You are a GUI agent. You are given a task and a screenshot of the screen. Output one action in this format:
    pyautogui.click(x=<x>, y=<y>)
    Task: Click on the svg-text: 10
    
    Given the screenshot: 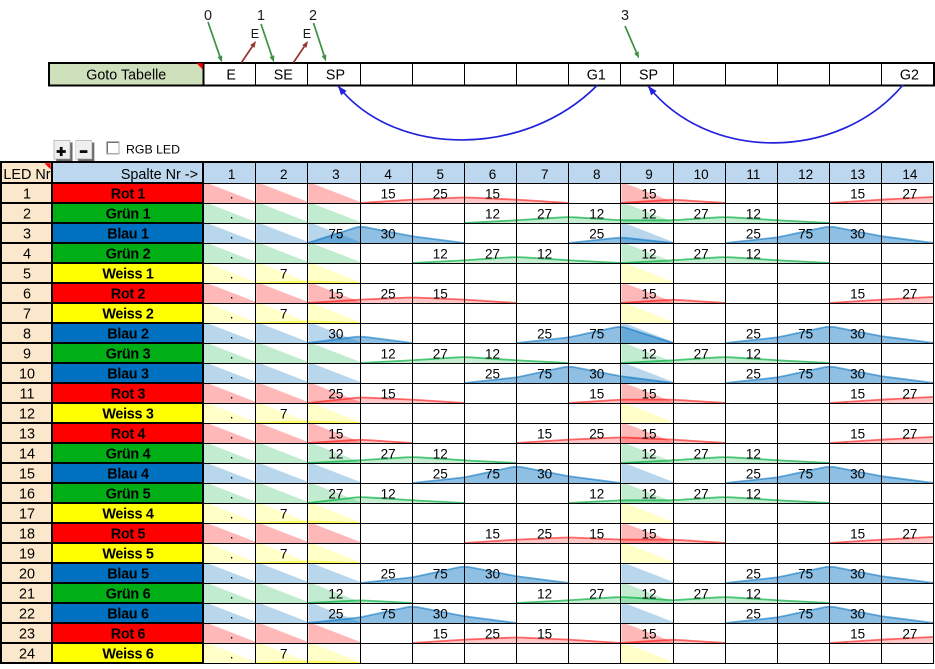 What is the action you would take?
    pyautogui.click(x=701, y=174)
    